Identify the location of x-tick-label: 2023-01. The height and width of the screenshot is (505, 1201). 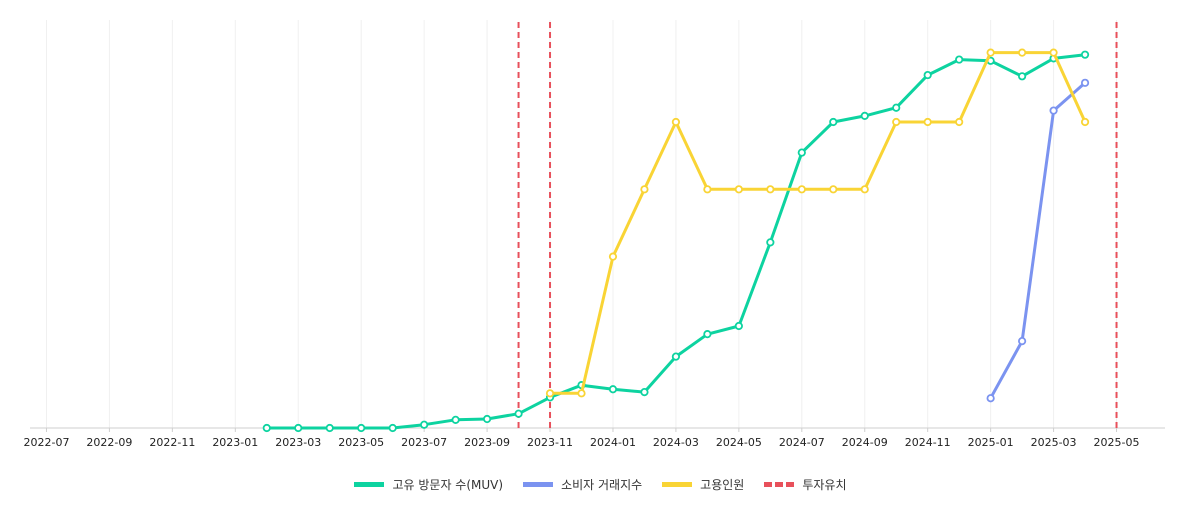
(235, 442).